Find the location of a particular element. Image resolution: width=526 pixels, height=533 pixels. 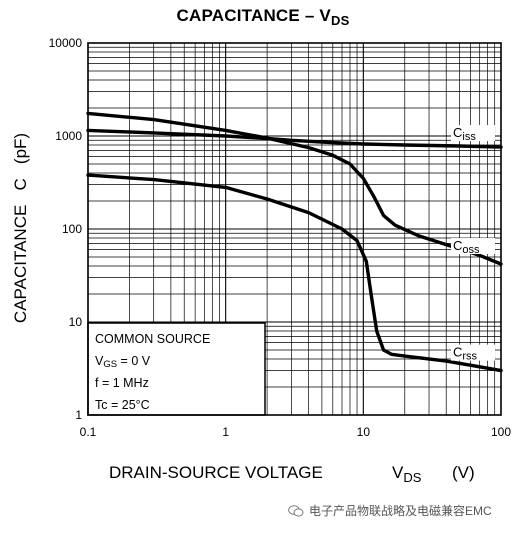

series-label-ciss: Ciss is located at coordinates (464, 134).